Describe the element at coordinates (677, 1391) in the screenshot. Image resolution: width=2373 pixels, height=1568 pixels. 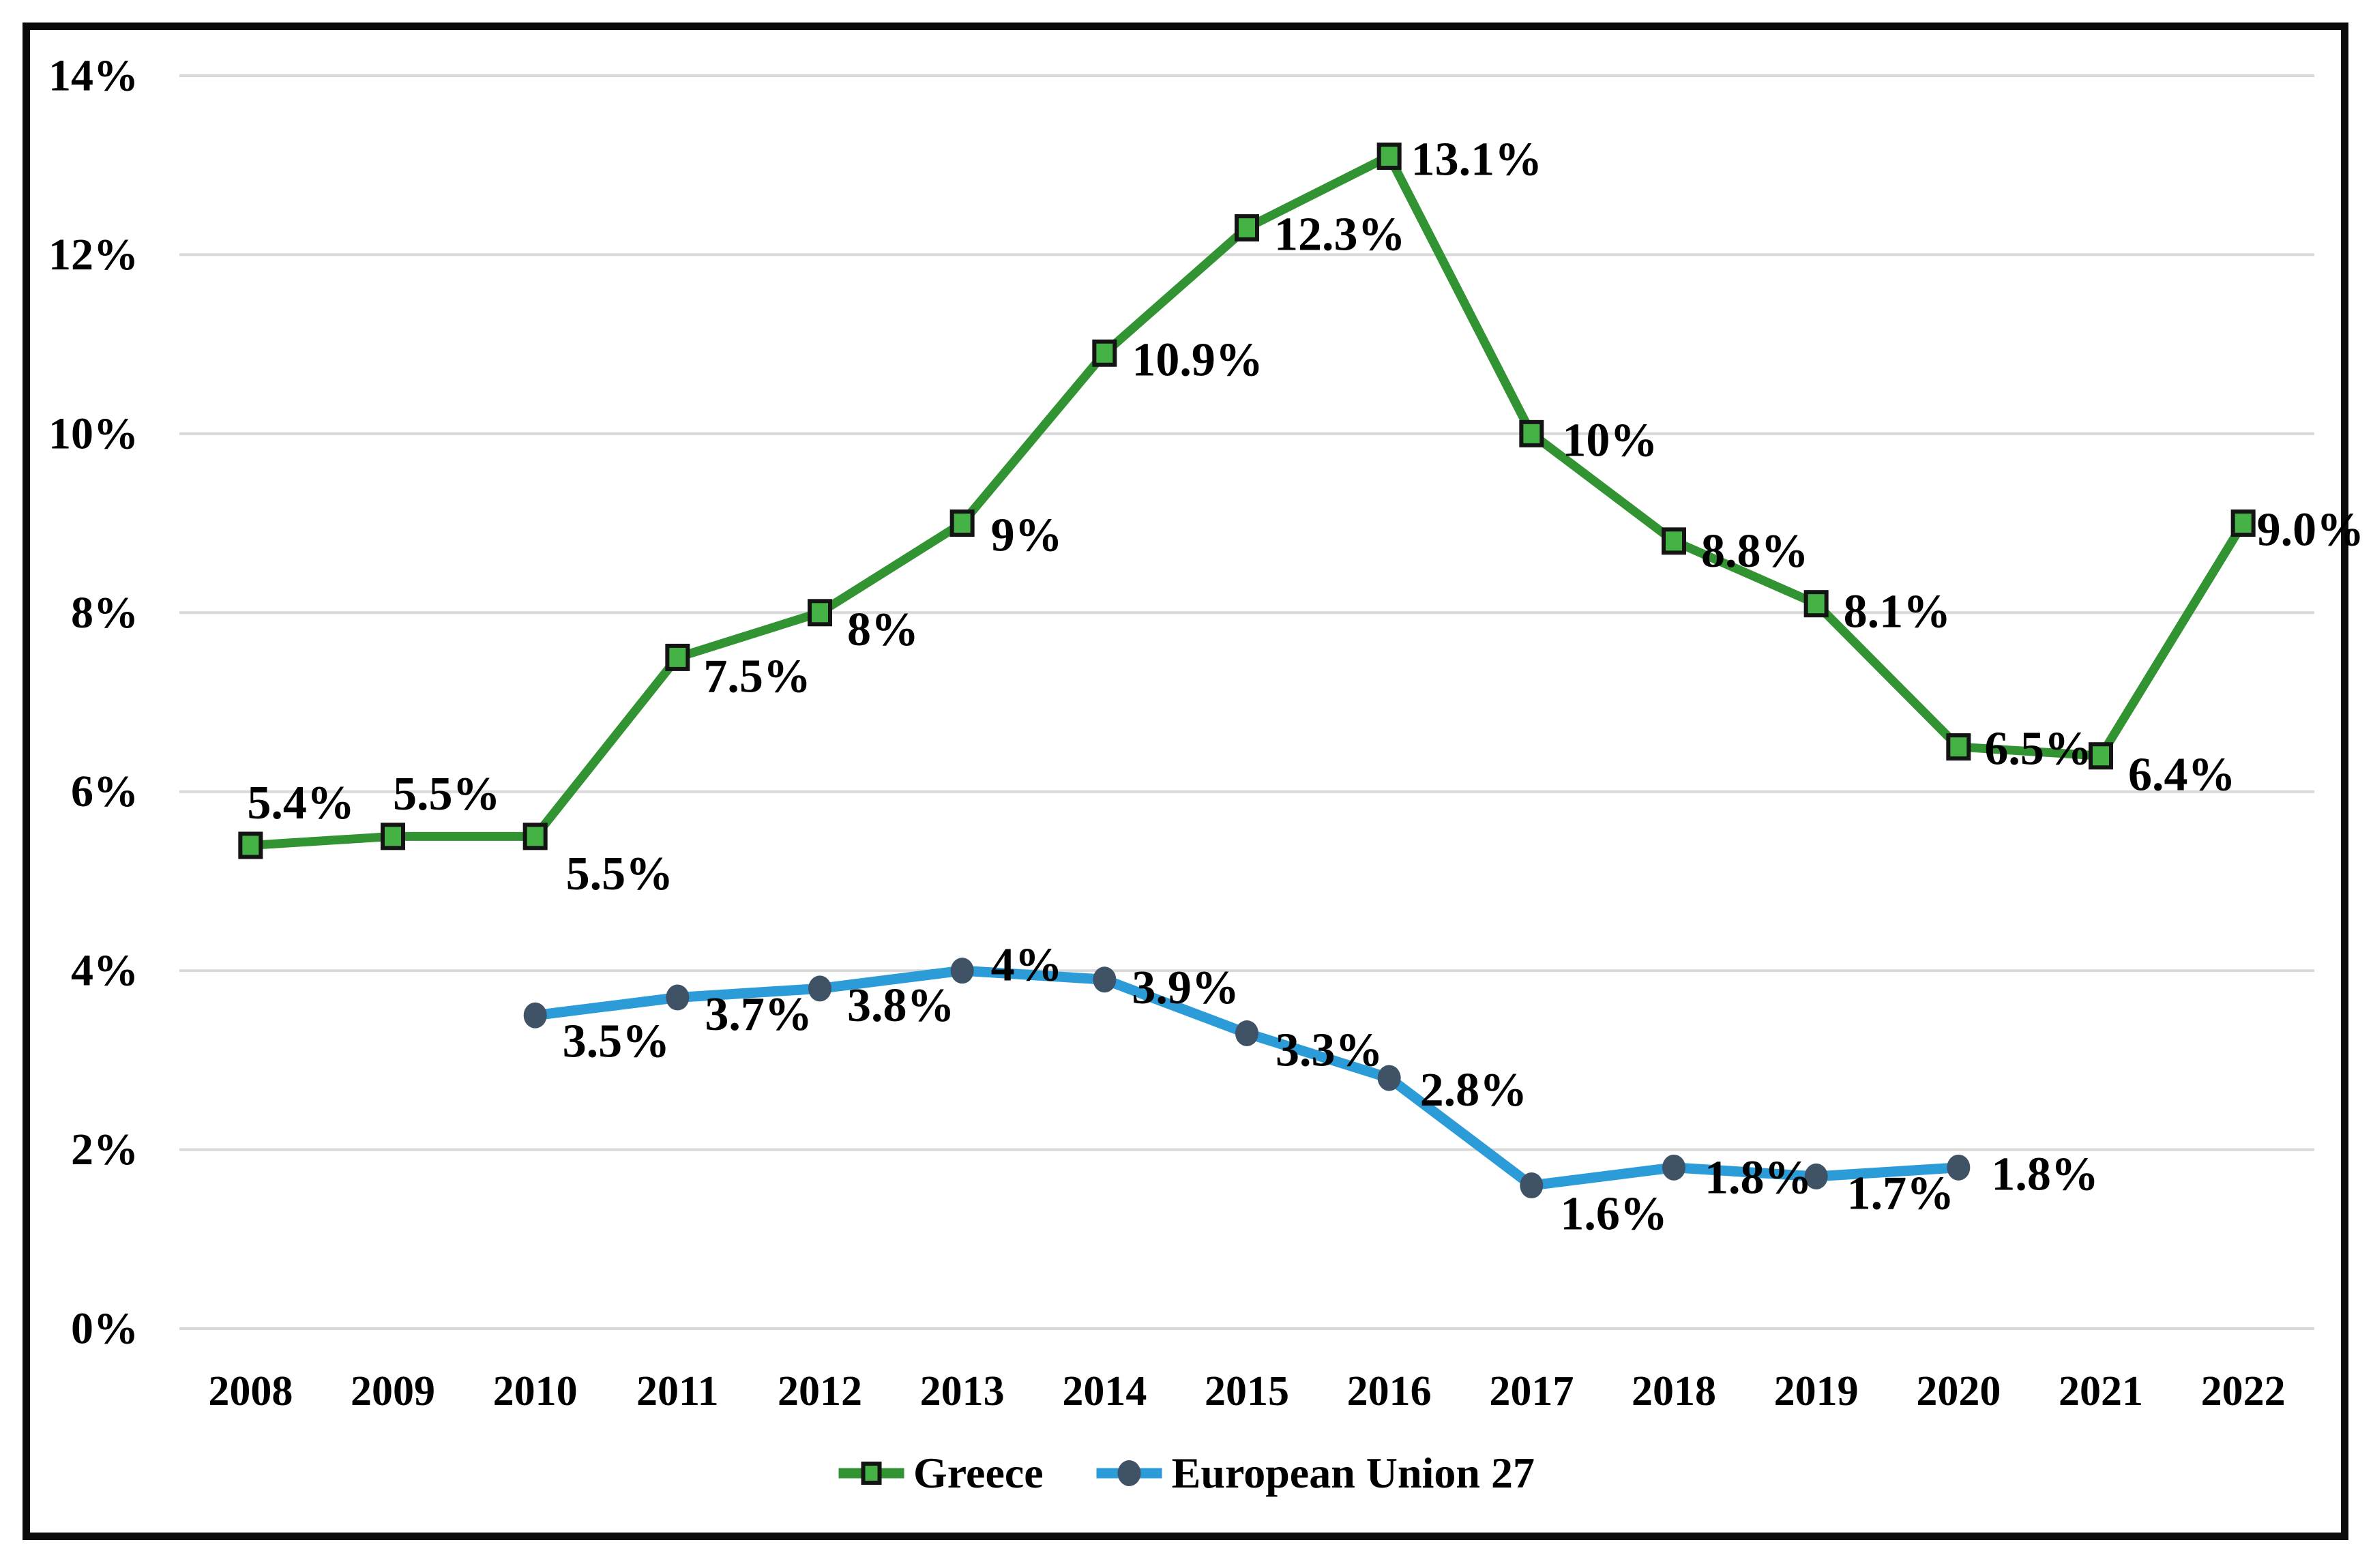
I see `x-axis-label: 2011` at that location.